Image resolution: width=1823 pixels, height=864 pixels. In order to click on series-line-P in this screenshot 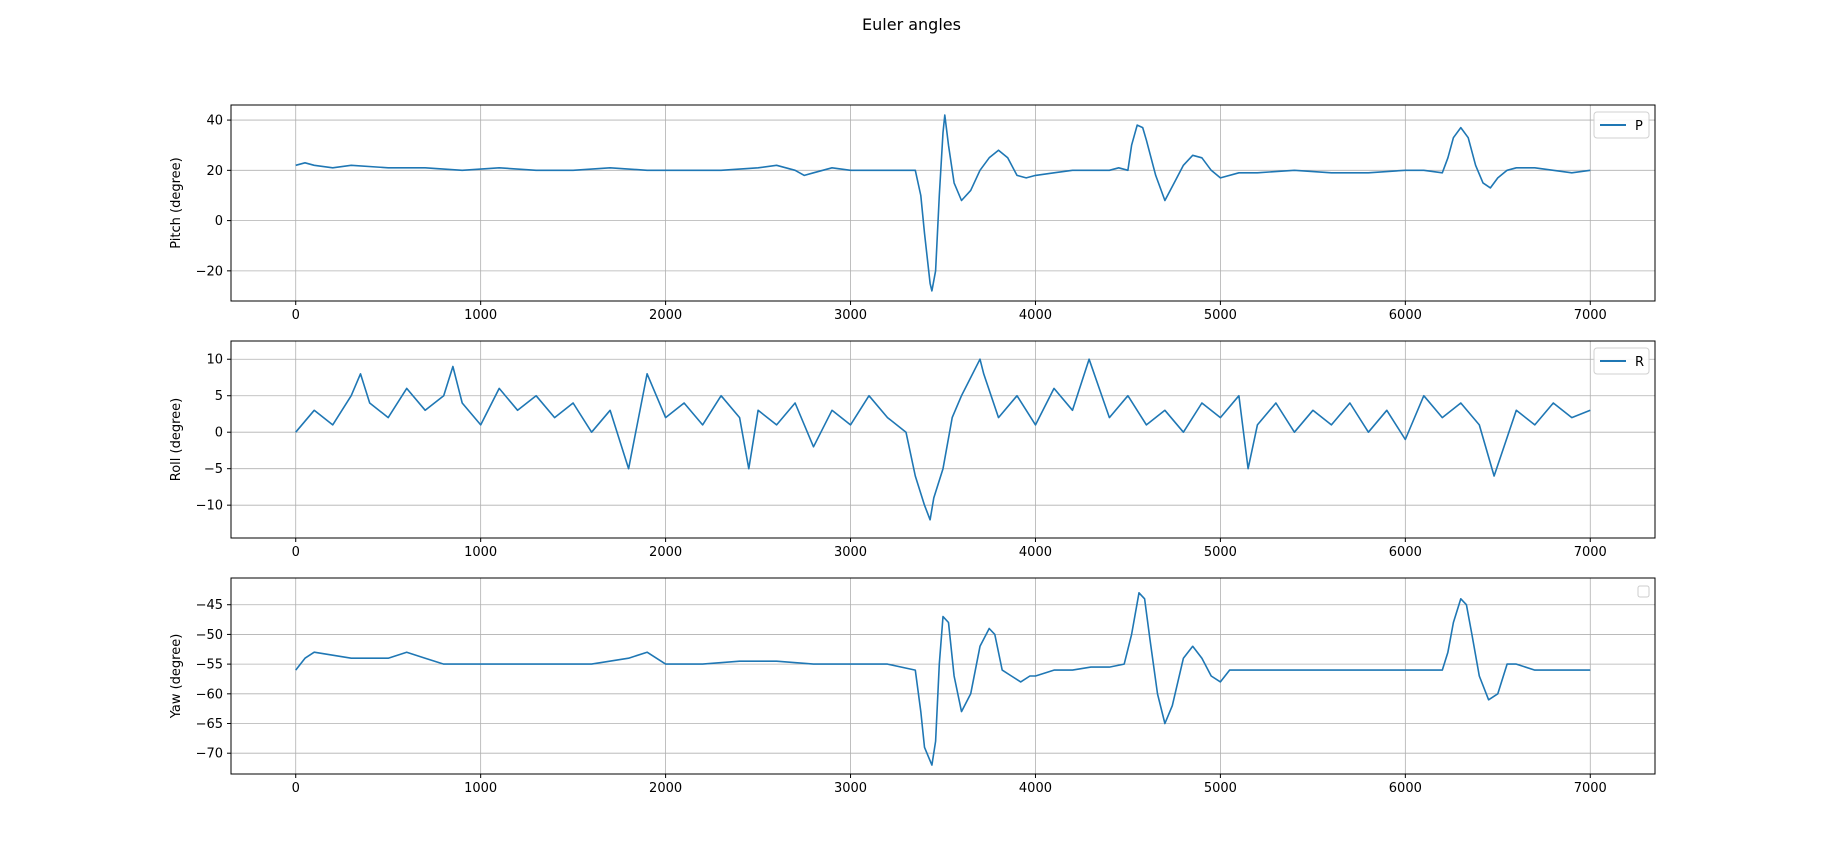, I will do `click(943, 203)`.